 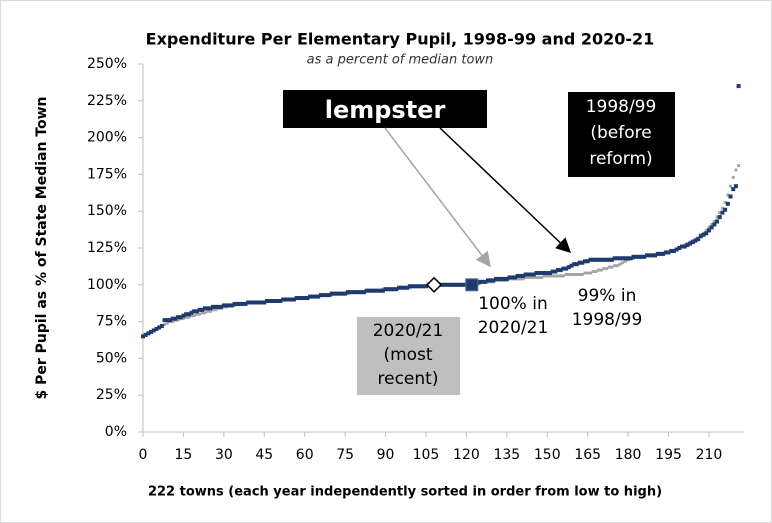 What do you see at coordinates (408, 379) in the screenshot?
I see `annotation: recent)` at bounding box center [408, 379].